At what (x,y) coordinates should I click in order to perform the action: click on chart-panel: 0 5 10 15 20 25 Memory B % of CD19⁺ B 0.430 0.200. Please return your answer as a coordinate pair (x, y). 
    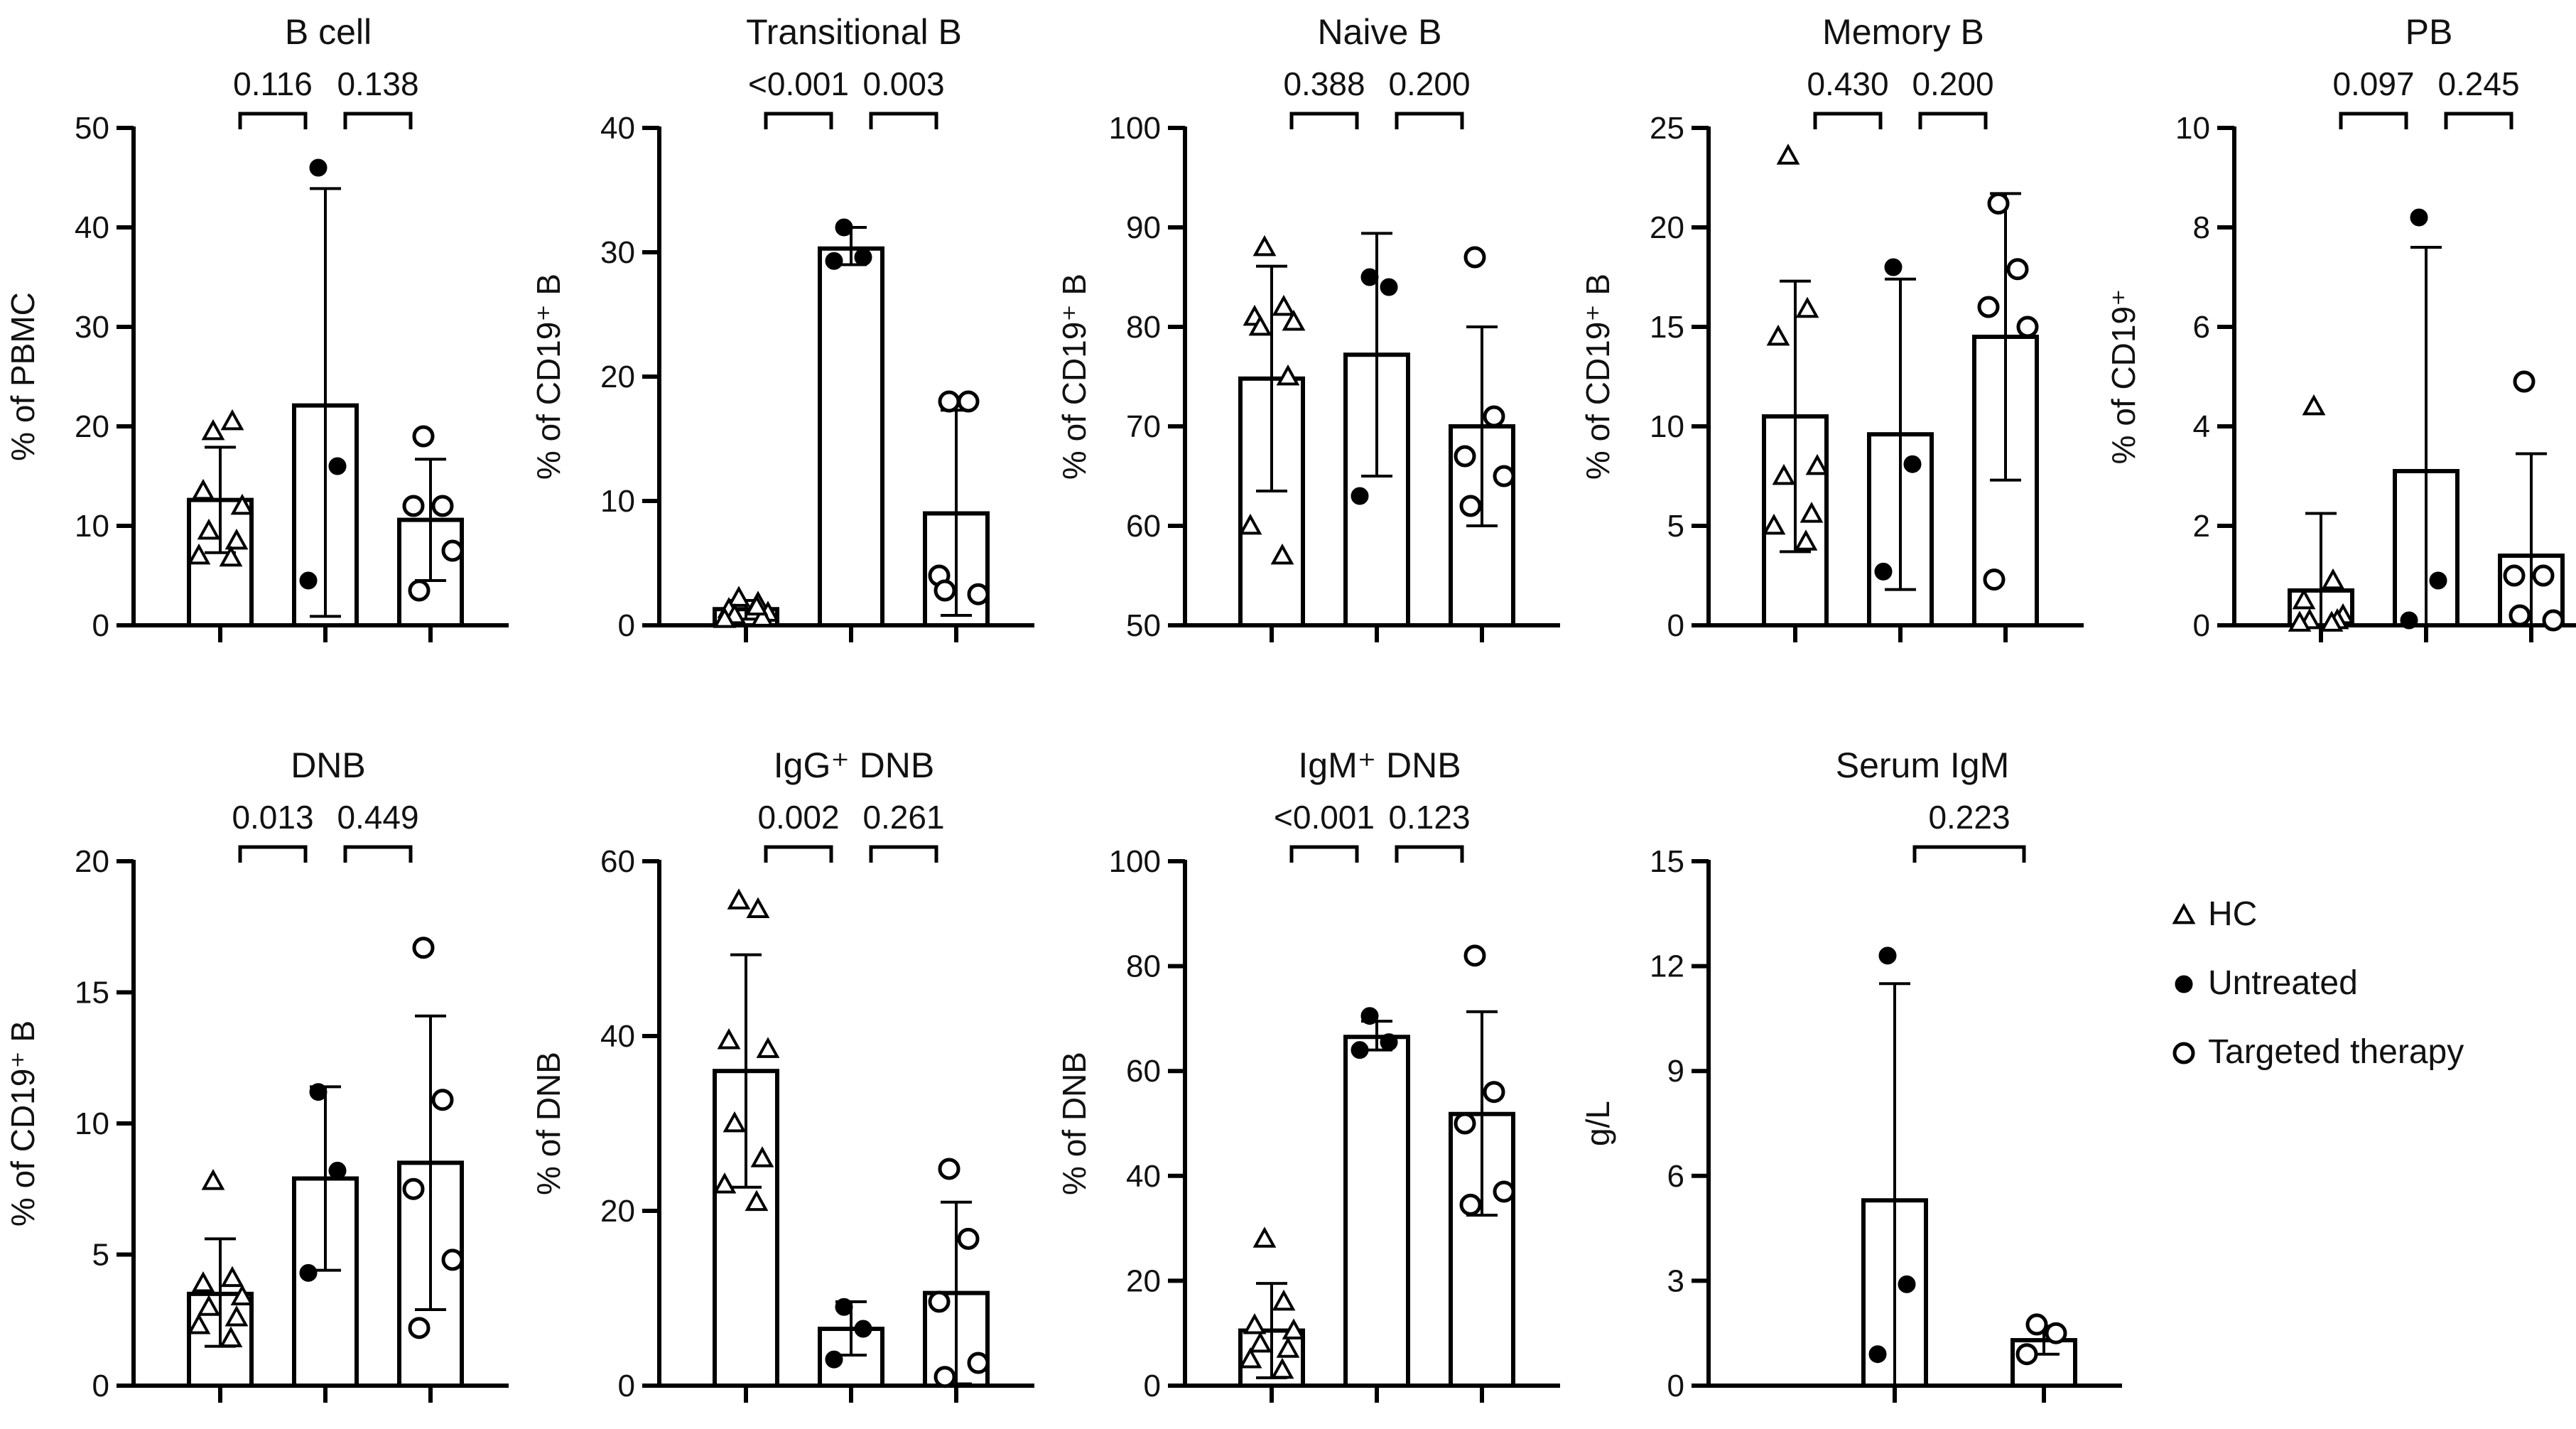
    Looking at the image, I should click on (1831, 327).